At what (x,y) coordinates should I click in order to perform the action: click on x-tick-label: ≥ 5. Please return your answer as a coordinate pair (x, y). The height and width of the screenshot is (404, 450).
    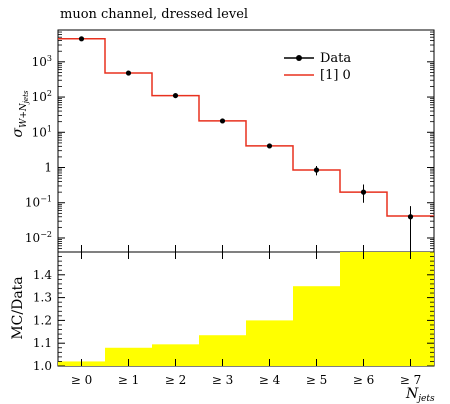
    Looking at the image, I should click on (317, 380).